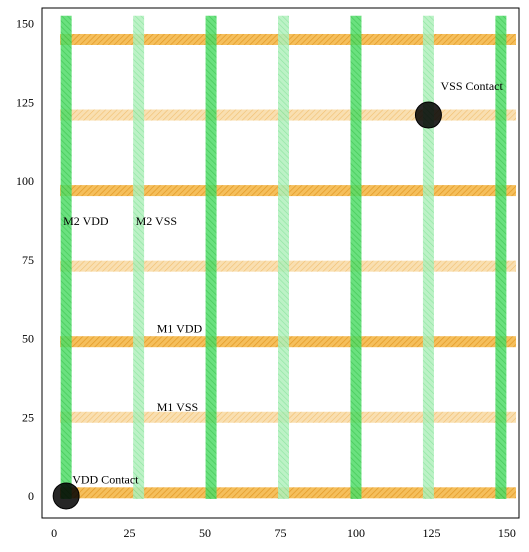 The width and height of the screenshot is (529, 552). Describe the element at coordinates (31, 496) in the screenshot. I see `y-tick-label-0: 0` at that location.